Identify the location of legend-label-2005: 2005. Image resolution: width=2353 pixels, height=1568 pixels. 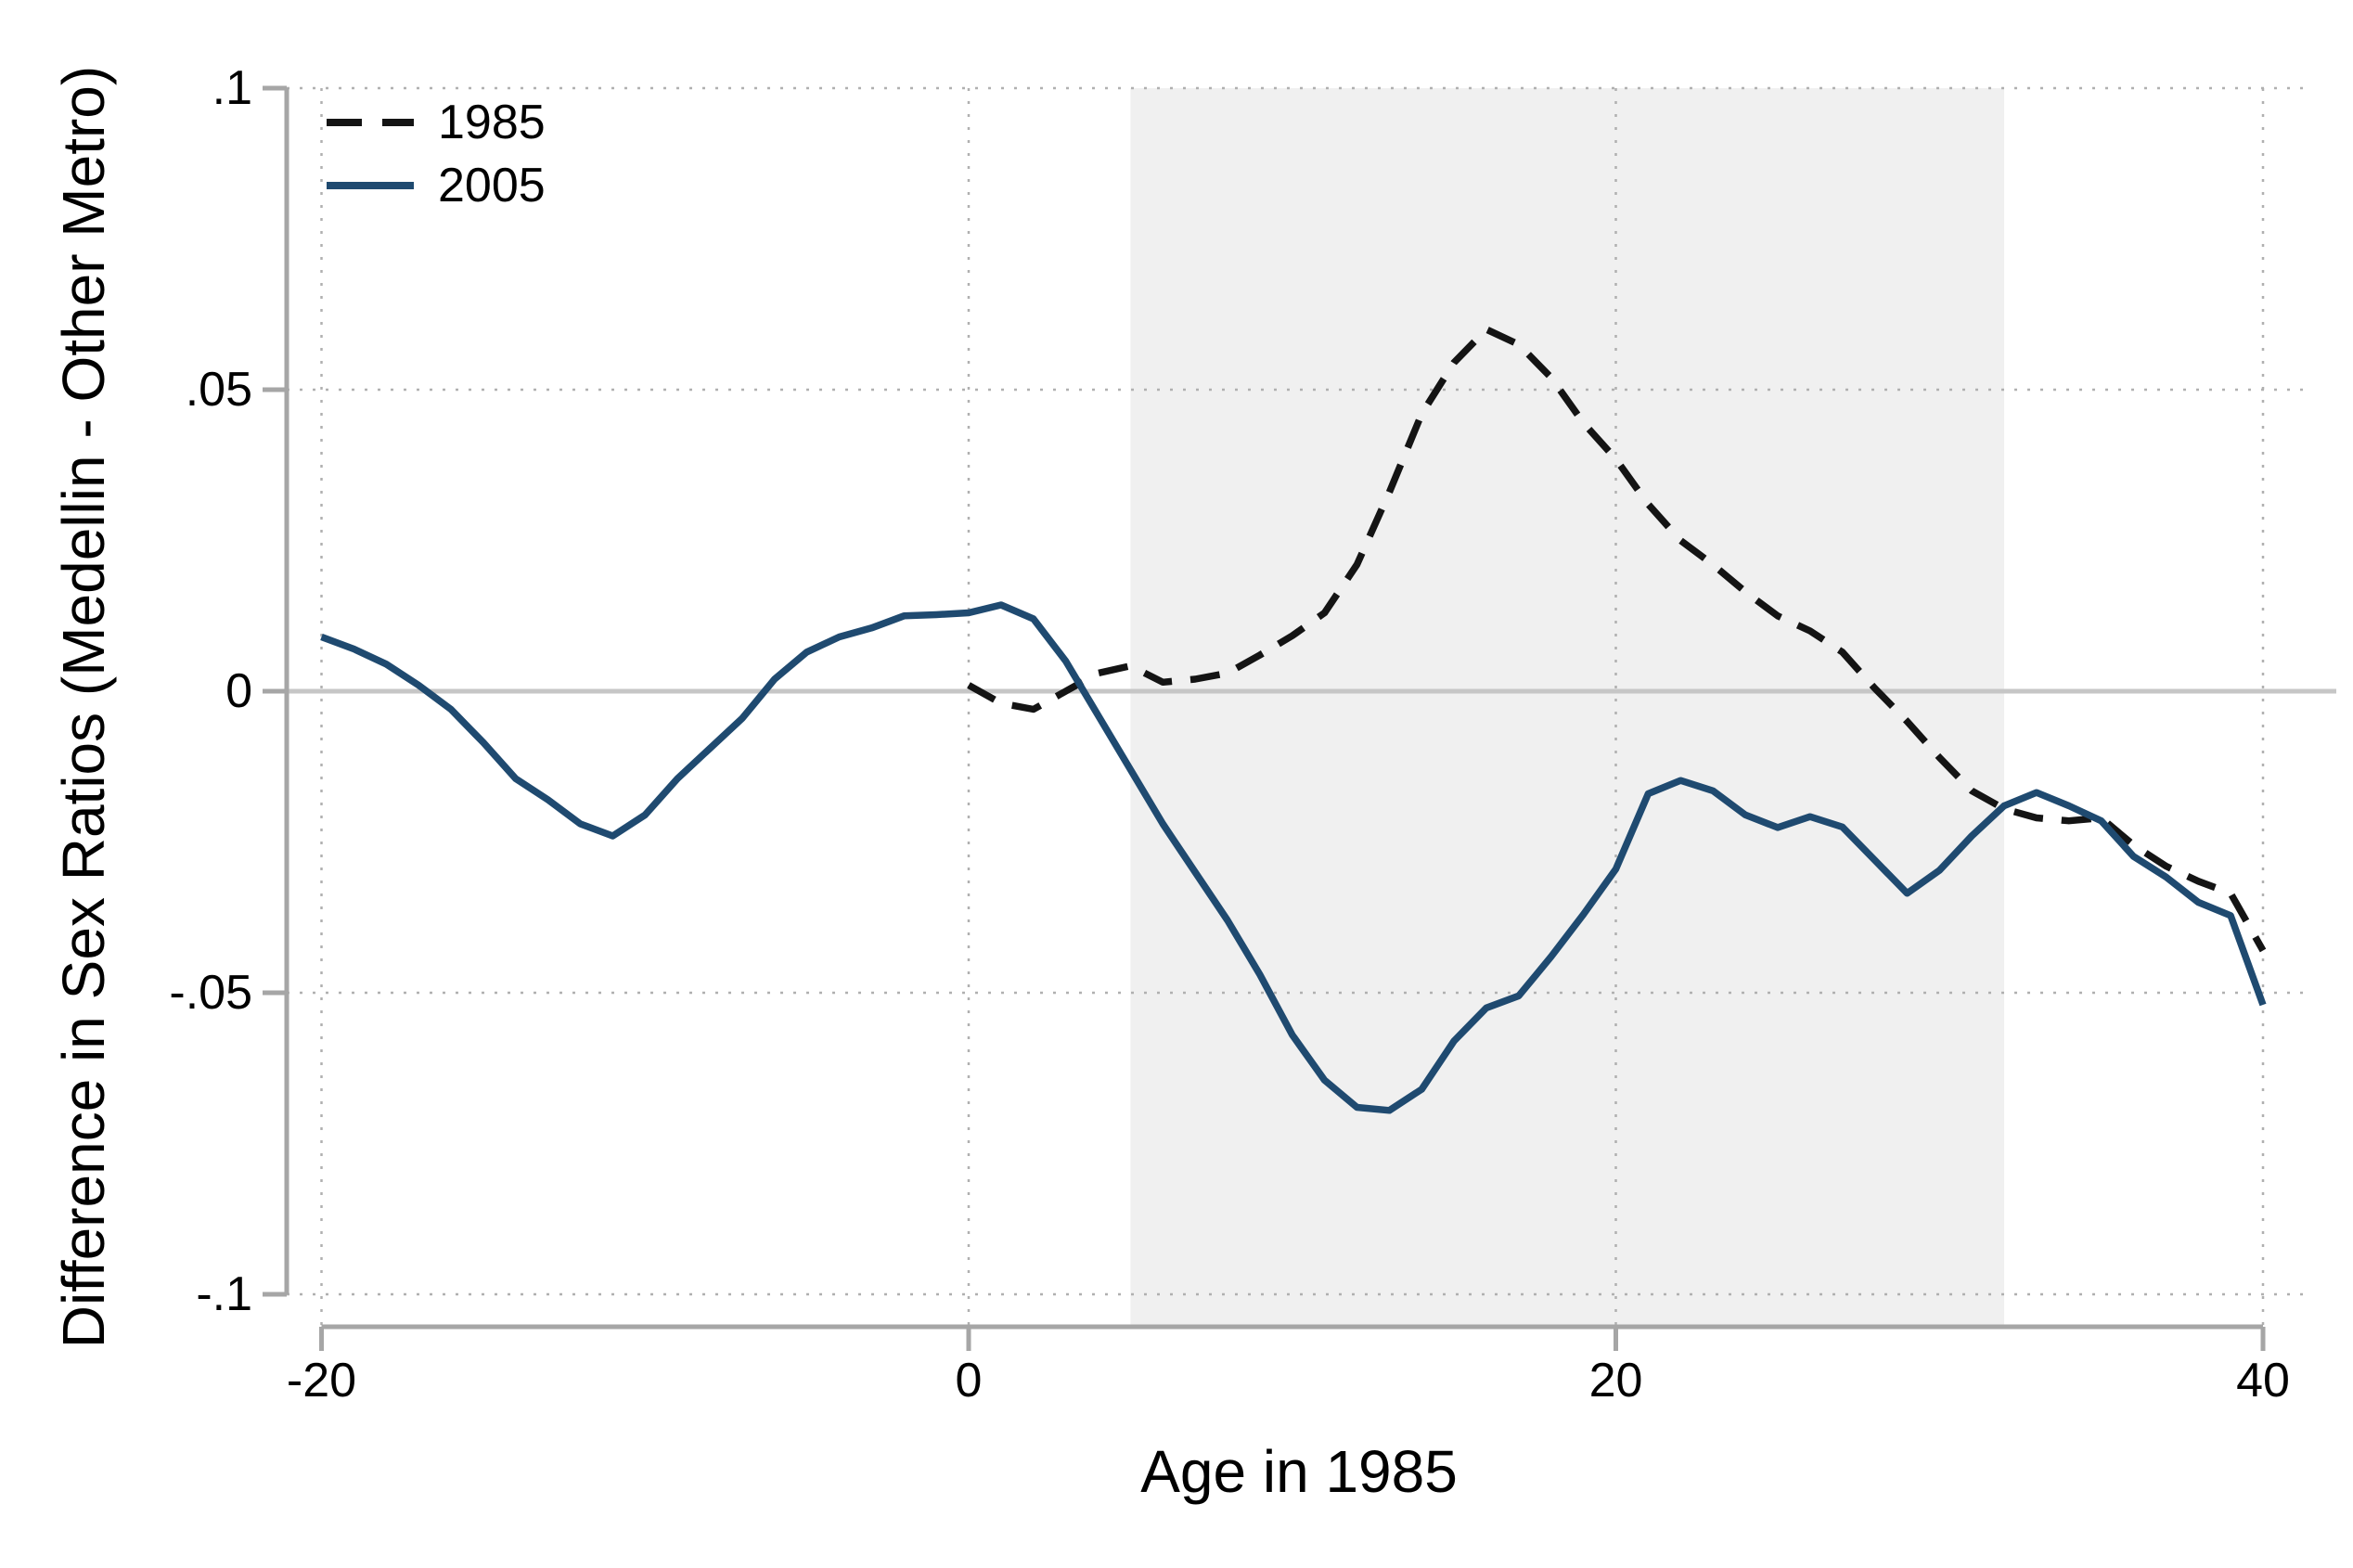
(492, 185).